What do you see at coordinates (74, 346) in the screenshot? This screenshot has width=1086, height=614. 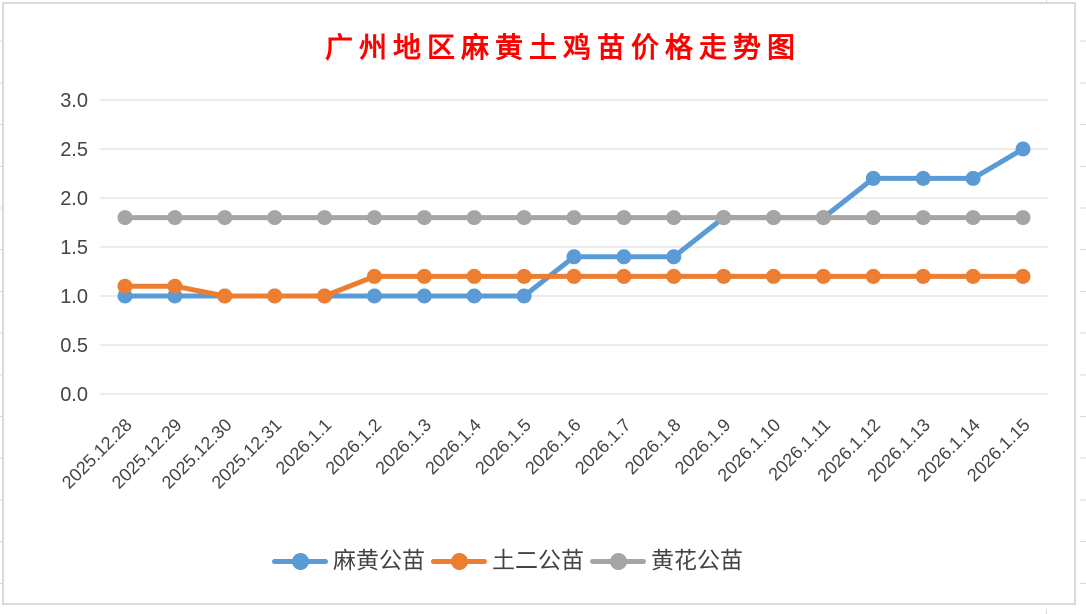 I see `y-tick-label: 0.5` at bounding box center [74, 346].